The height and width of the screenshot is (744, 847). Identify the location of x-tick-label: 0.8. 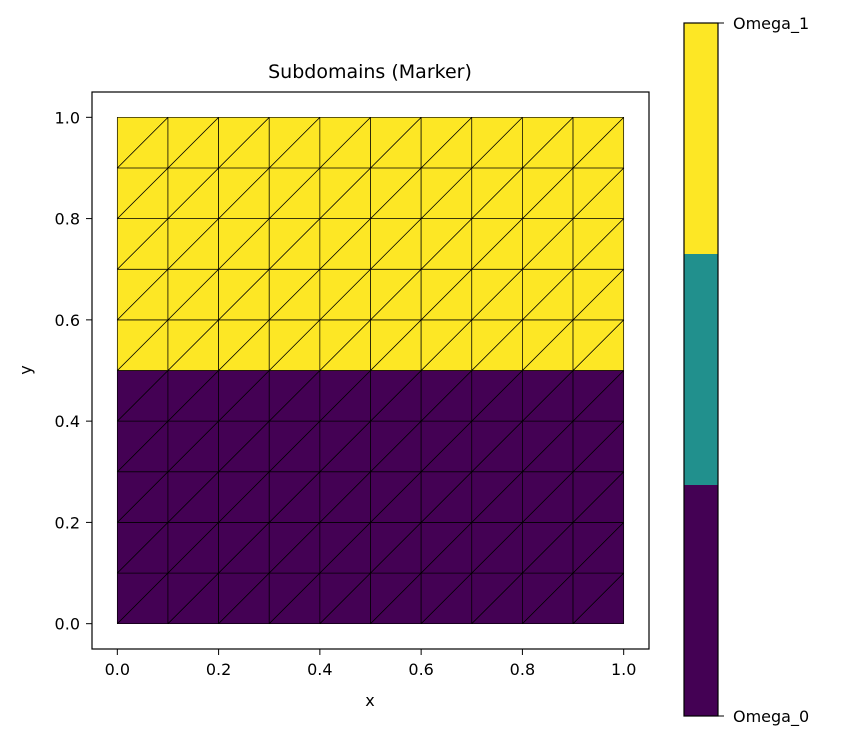
(522, 669).